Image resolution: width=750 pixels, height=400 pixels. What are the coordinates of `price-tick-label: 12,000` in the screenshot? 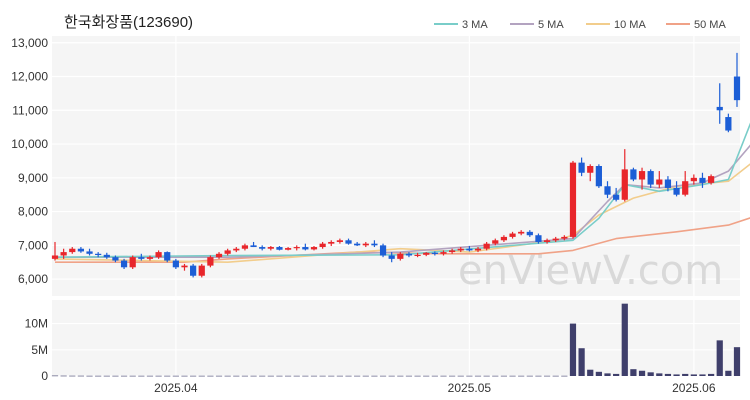 It's located at (29, 77).